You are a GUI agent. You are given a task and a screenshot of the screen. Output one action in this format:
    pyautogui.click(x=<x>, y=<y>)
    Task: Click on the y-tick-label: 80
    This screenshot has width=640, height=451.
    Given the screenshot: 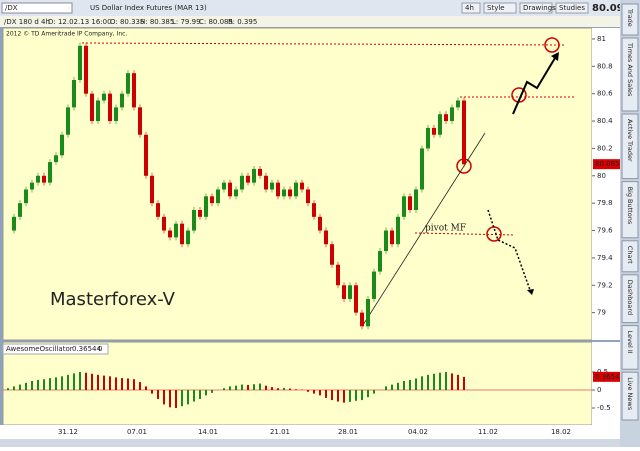 What is the action you would take?
    pyautogui.click(x=601, y=176)
    